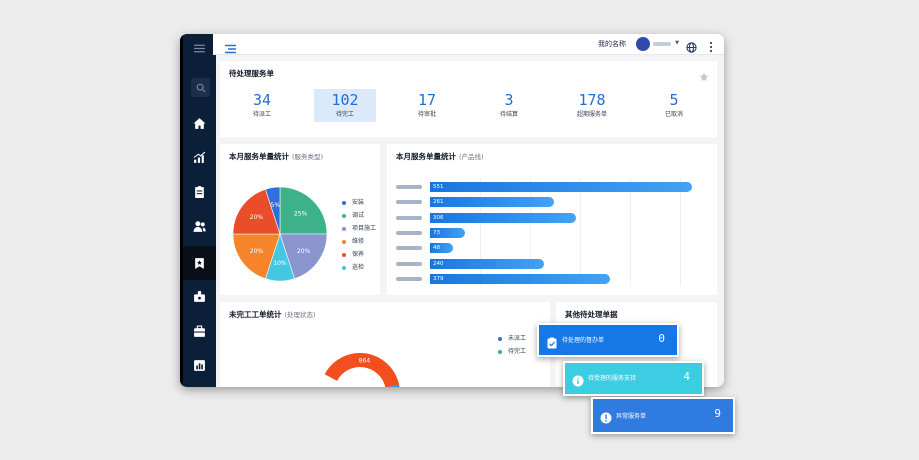 This screenshot has width=919, height=460. What do you see at coordinates (691, 45) in the screenshot?
I see `globe-icon` at bounding box center [691, 45].